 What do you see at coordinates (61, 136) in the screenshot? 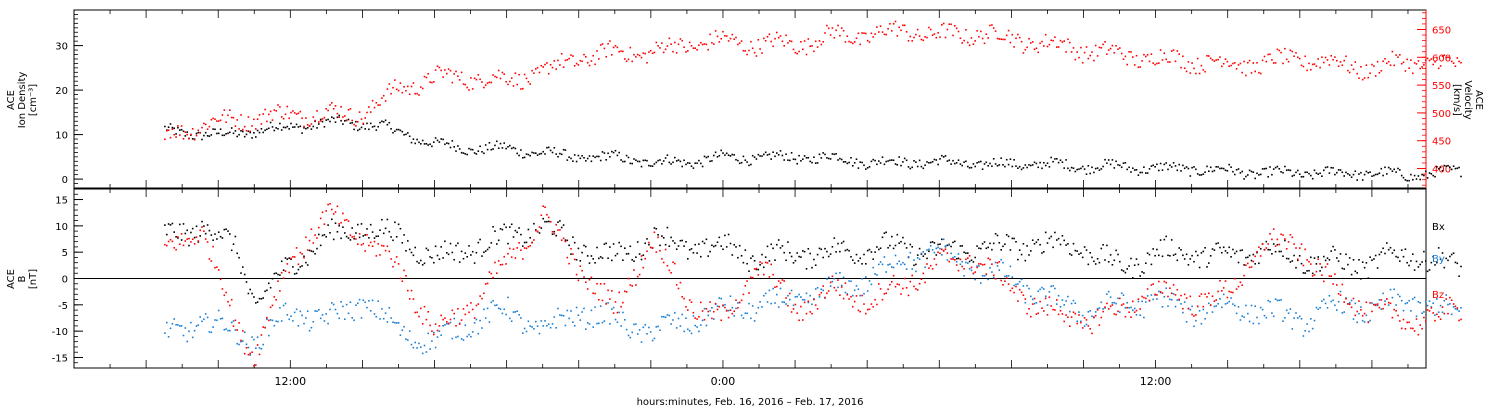
I see `density-tick-label: 10` at bounding box center [61, 136].